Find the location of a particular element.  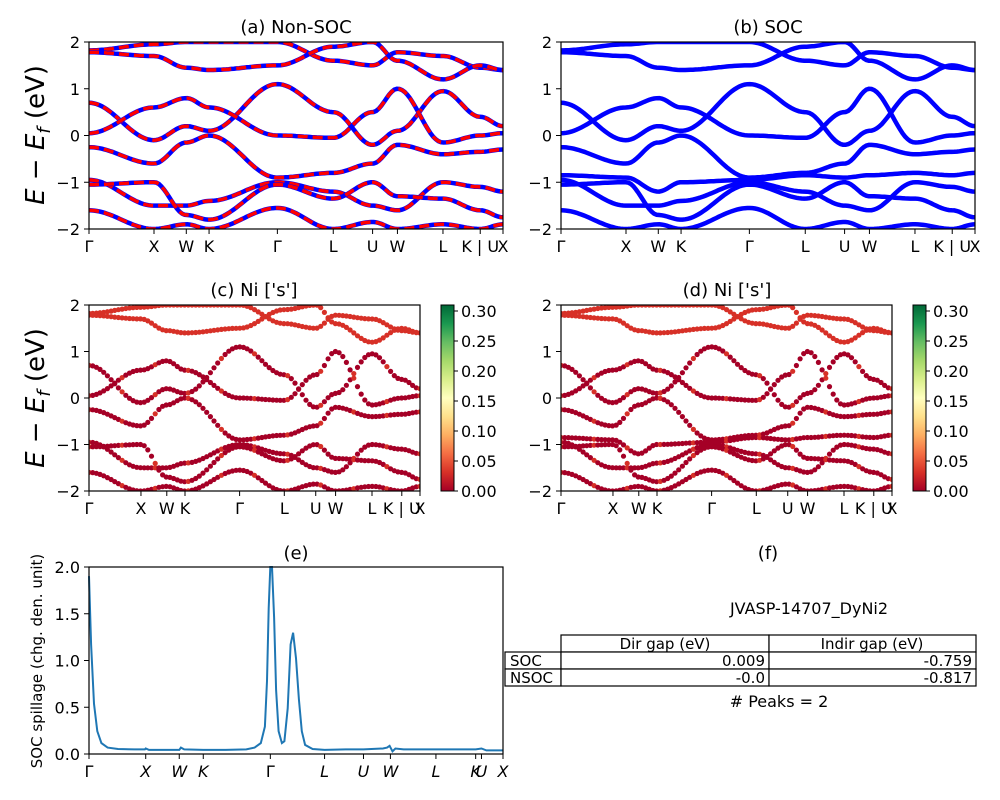

band-line is located at coordinates (768, 57).